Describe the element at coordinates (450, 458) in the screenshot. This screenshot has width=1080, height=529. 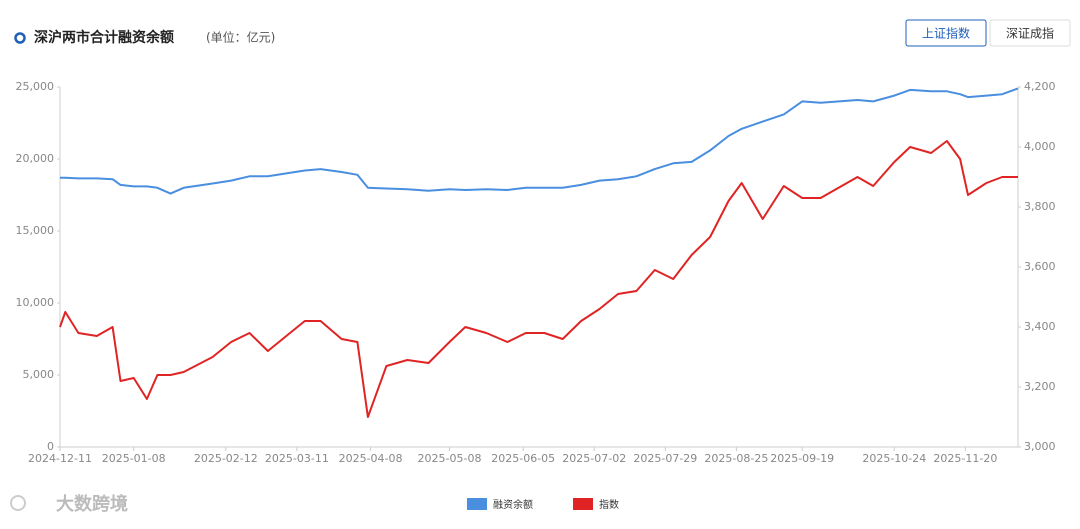
I see `x-tick-label: 2025-05-08` at that location.